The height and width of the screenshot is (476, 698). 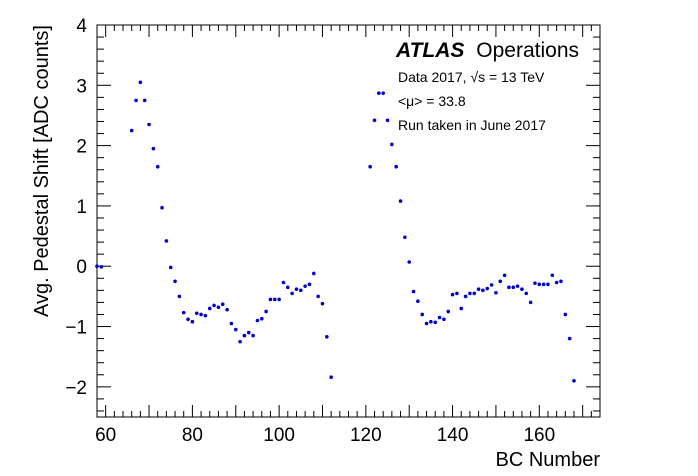 What do you see at coordinates (453, 435) in the screenshot?
I see `x-tick-label: 140` at bounding box center [453, 435].